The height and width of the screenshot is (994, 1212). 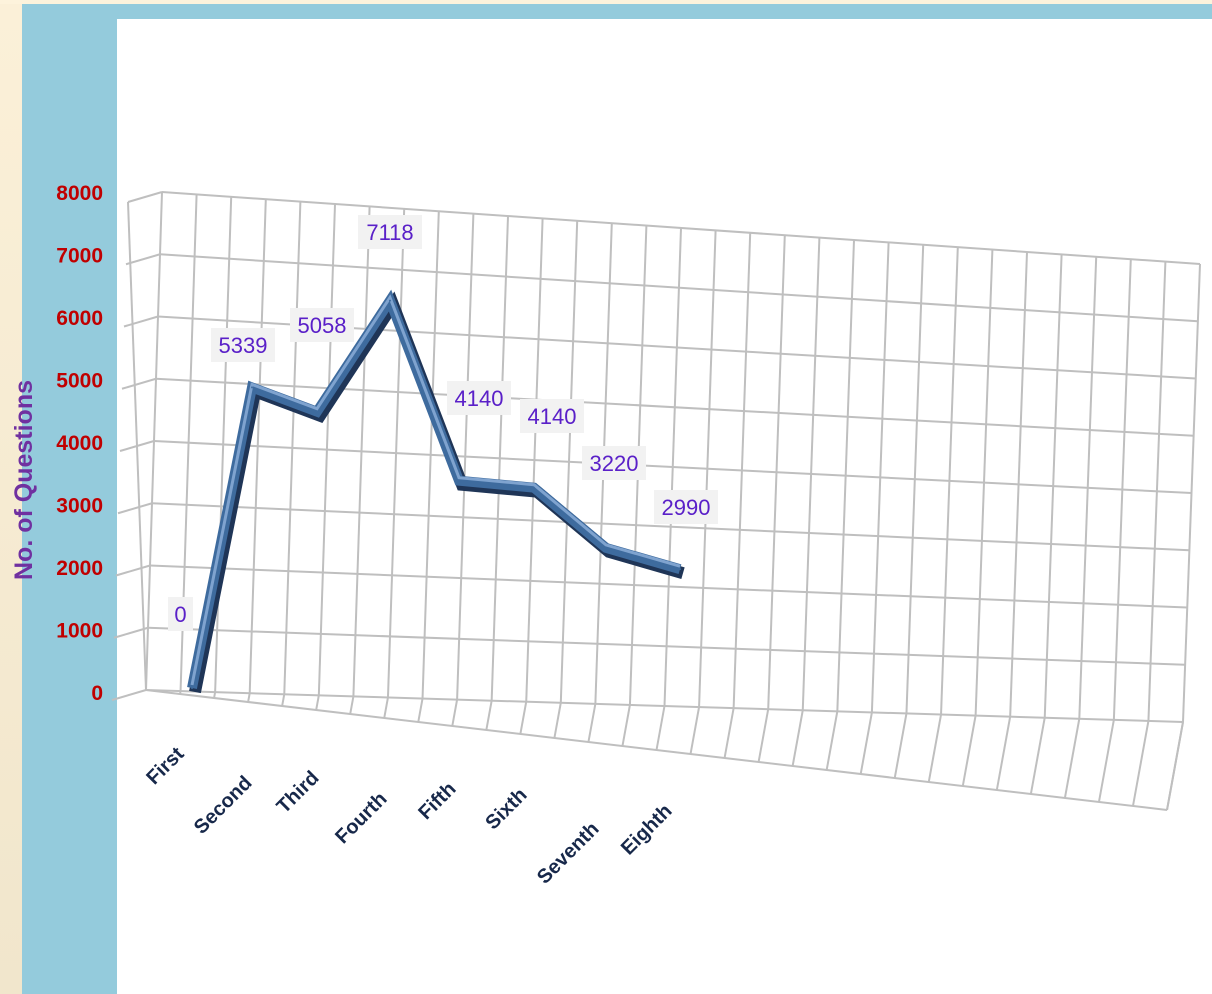 What do you see at coordinates (252, 387) in the screenshot?
I see `data-point-second` at bounding box center [252, 387].